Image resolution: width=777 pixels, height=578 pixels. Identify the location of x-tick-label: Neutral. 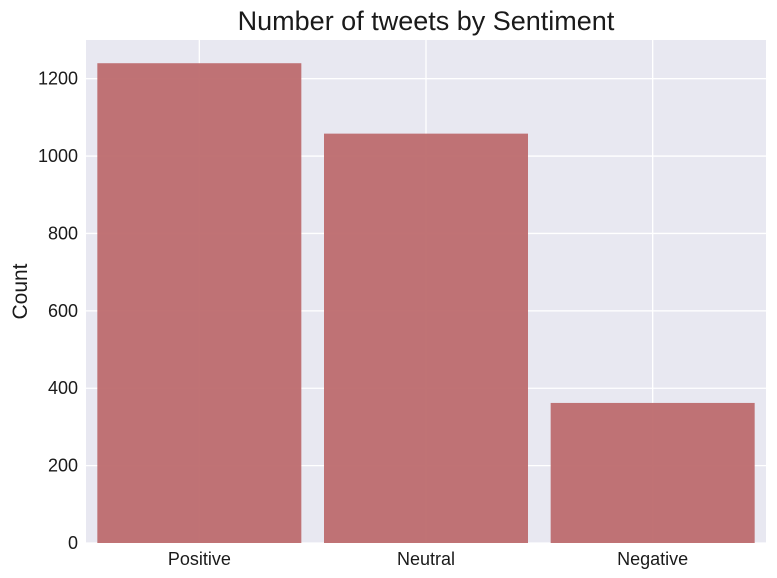
(426, 559).